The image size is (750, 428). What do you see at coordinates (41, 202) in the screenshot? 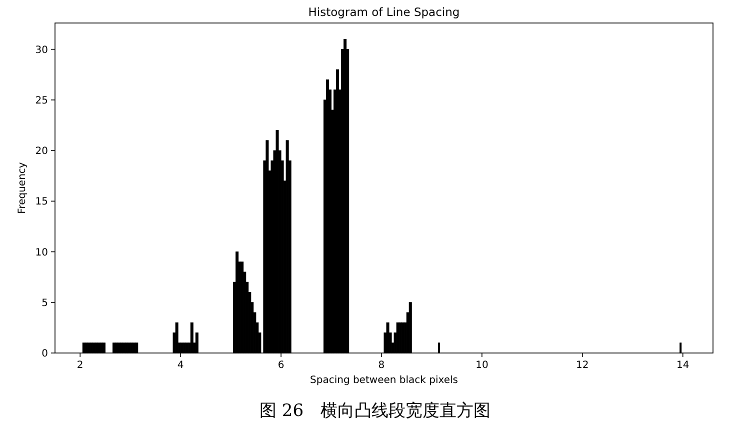
I see `y-tick-label: 15` at bounding box center [41, 202].